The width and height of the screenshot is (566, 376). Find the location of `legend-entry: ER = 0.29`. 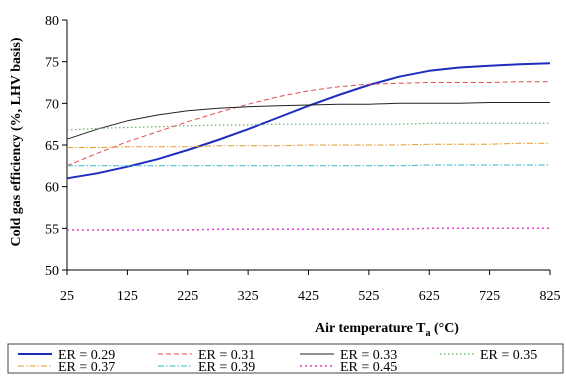

legend-entry: ER = 0.29 is located at coordinates (86, 355).